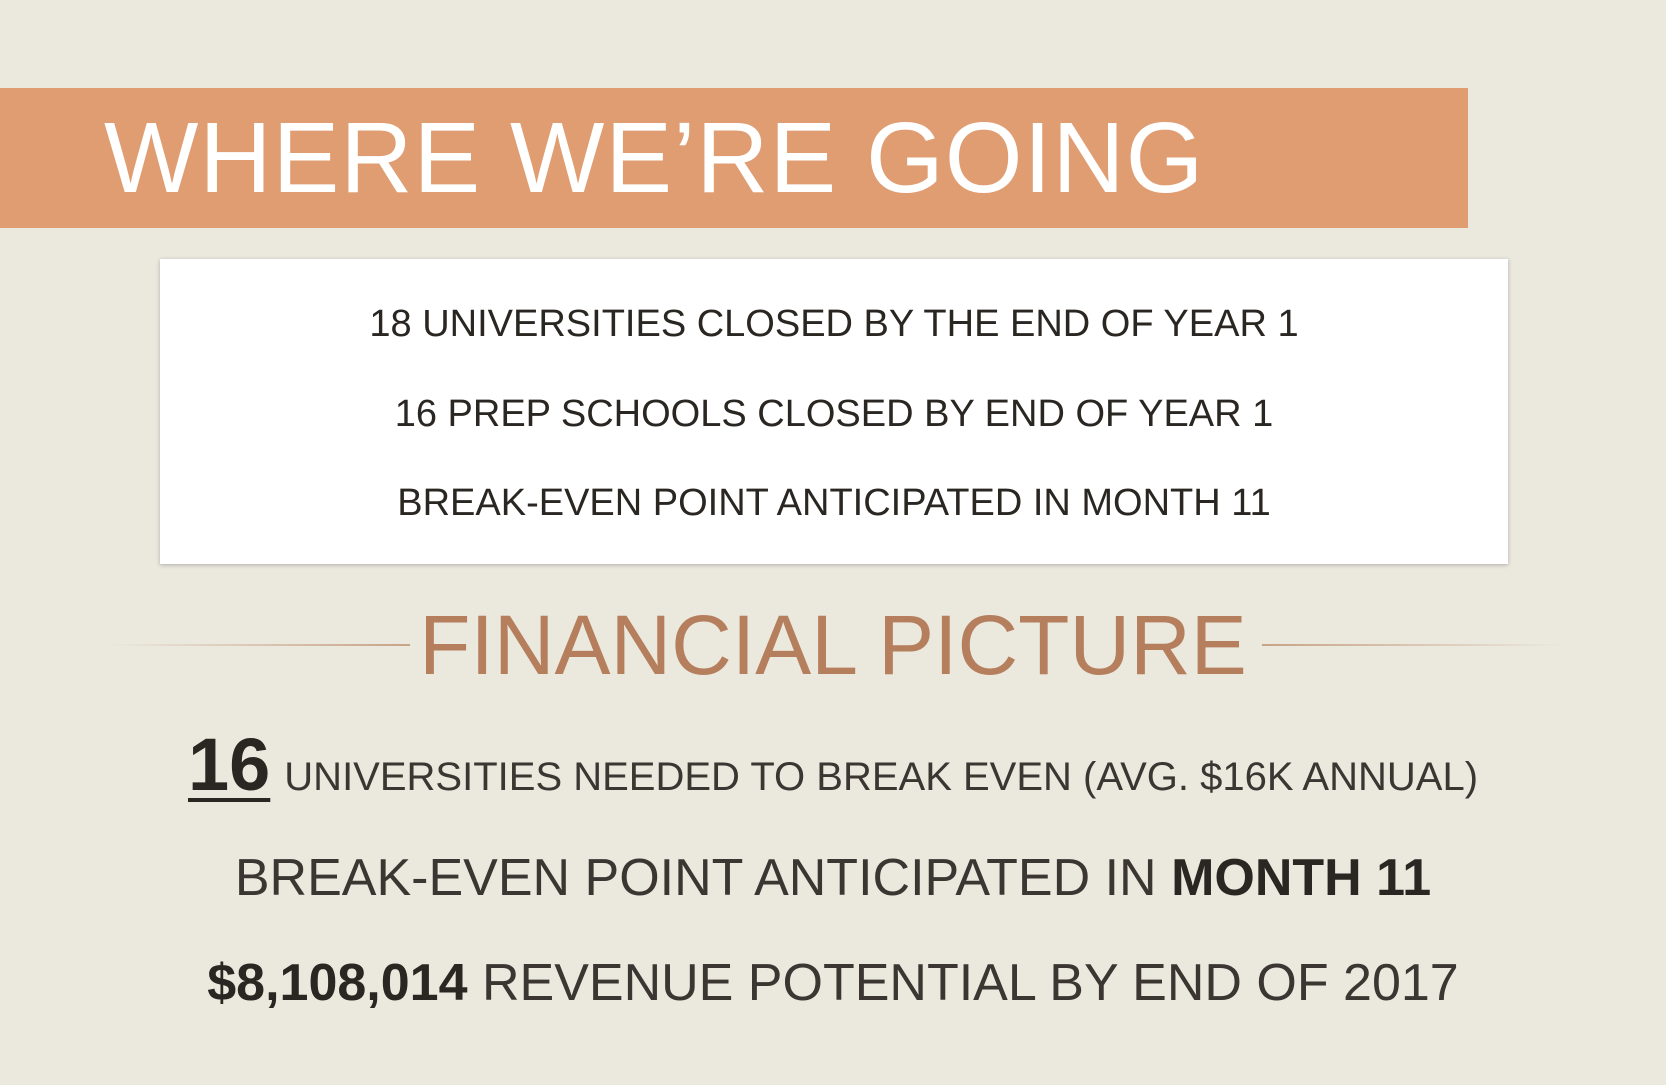 This screenshot has width=1666, height=1085. Describe the element at coordinates (678, 777) in the screenshot. I see `universities-needed-text: UNIVERSITIES NEEDED TO BREAK EVEN` at that location.